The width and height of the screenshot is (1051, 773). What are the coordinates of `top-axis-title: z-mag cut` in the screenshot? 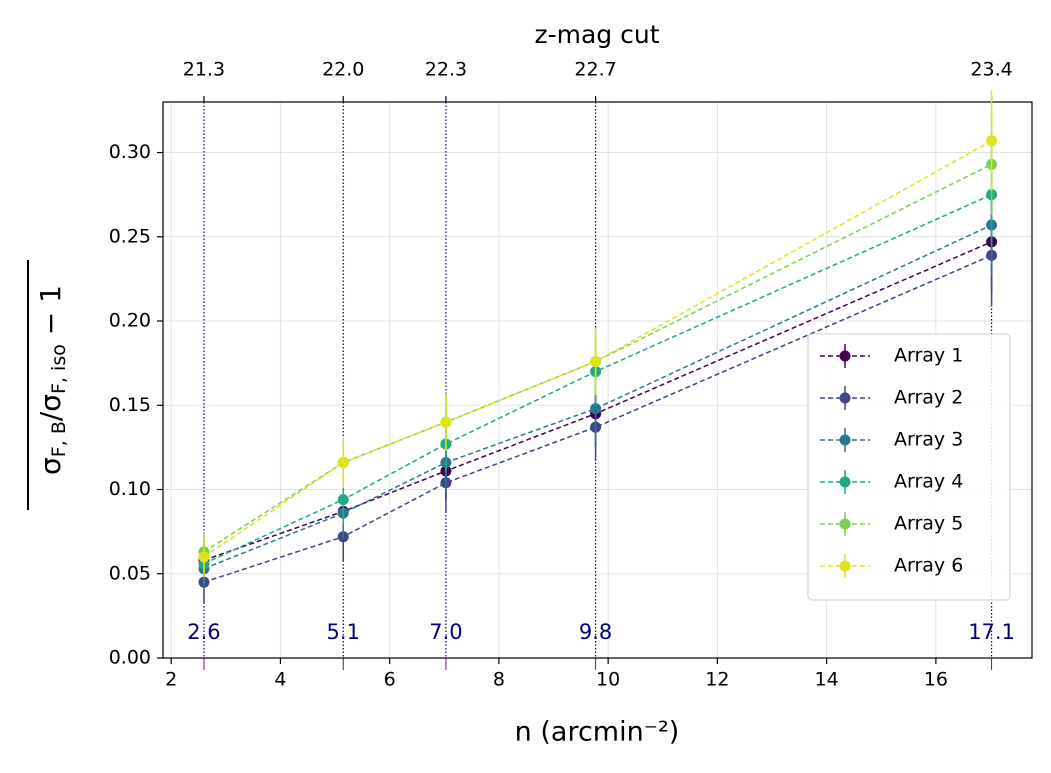 It's located at (596, 34).